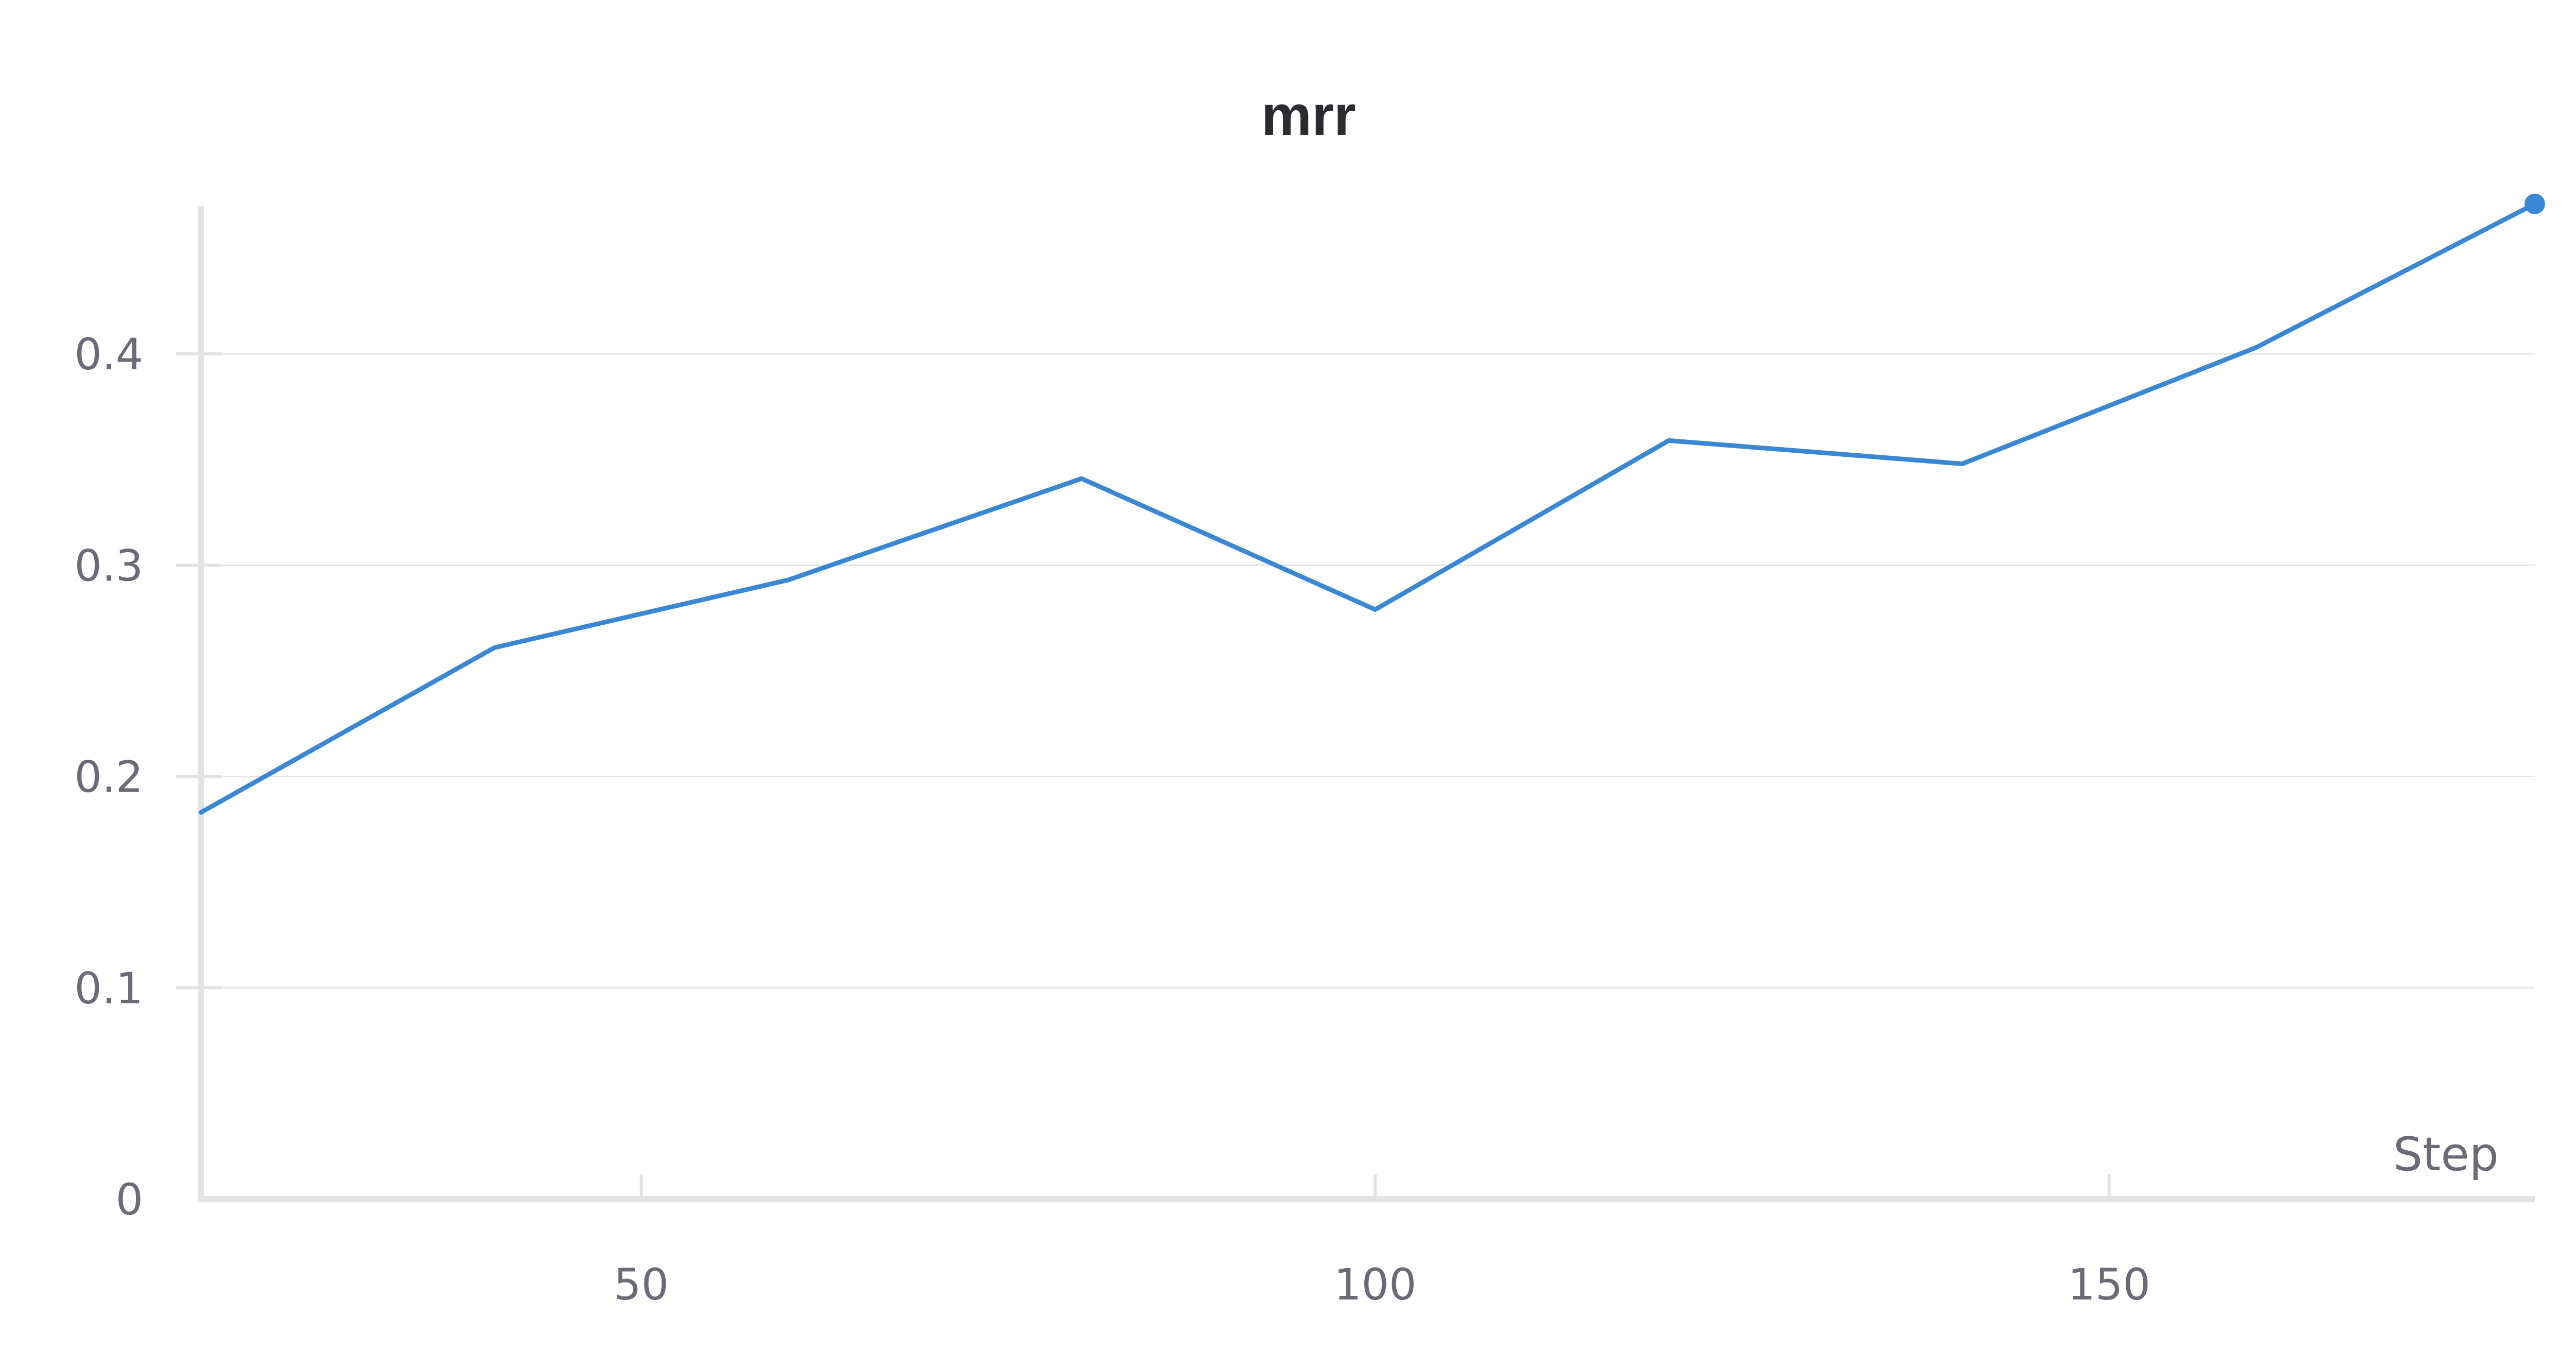 This screenshot has width=2576, height=1368. What do you see at coordinates (1375, 1284) in the screenshot?
I see `x-tick-label: 100` at bounding box center [1375, 1284].